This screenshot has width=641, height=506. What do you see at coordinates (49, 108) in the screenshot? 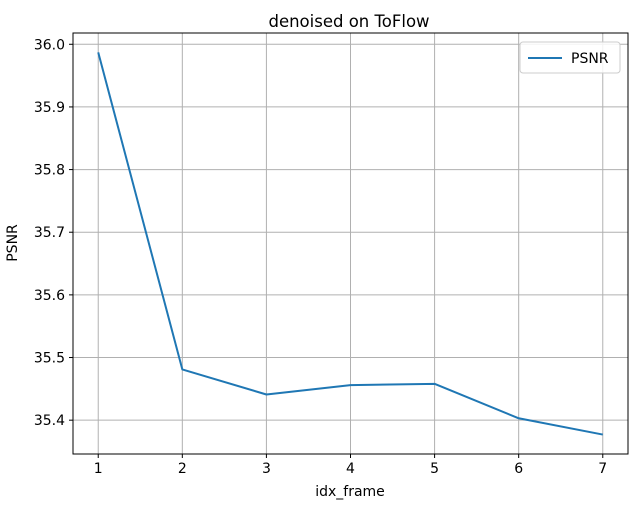
I see `y-tick-label: 35.9` at bounding box center [49, 108].